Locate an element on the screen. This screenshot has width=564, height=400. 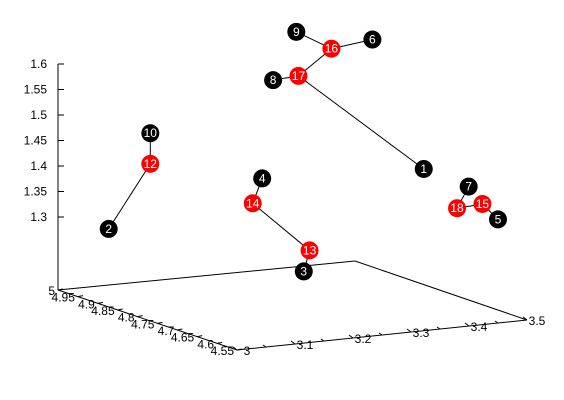
node-18: 18 is located at coordinates (457, 208).